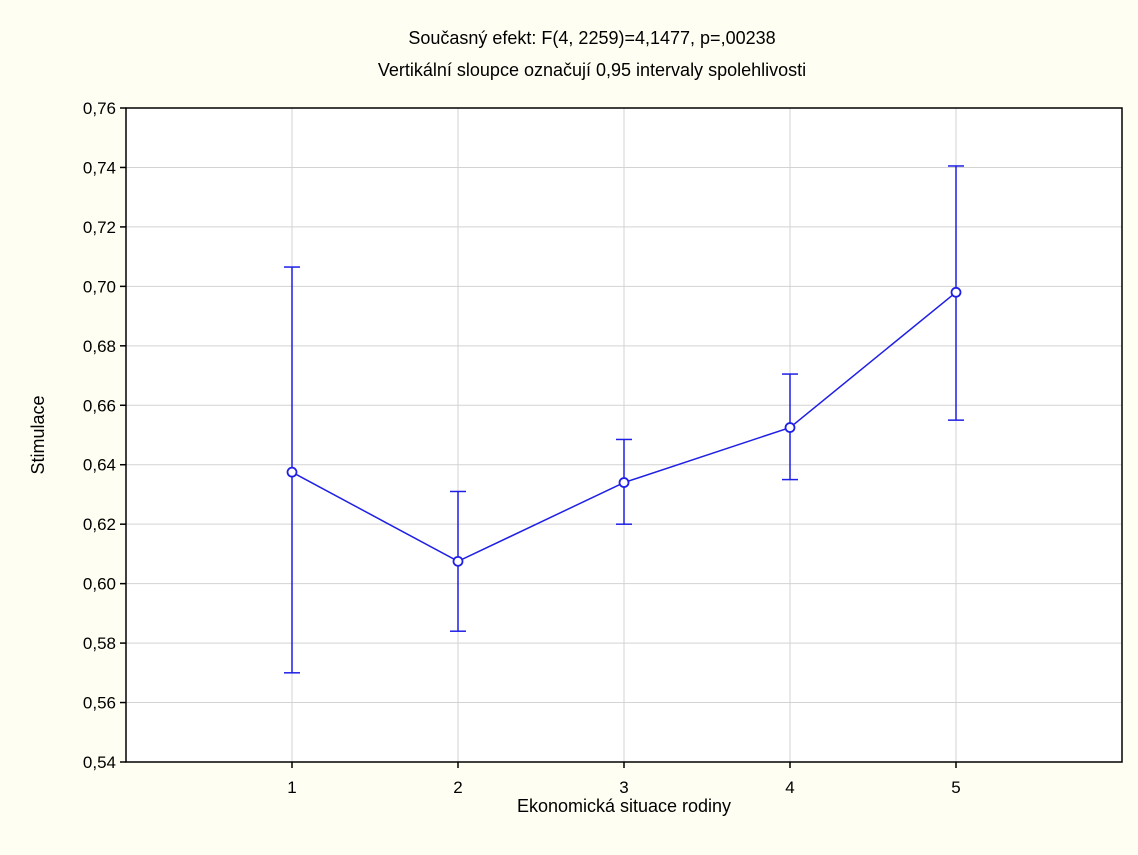 The image size is (1138, 855). What do you see at coordinates (99, 703) in the screenshot?
I see `y-tick-label: 0,56` at bounding box center [99, 703].